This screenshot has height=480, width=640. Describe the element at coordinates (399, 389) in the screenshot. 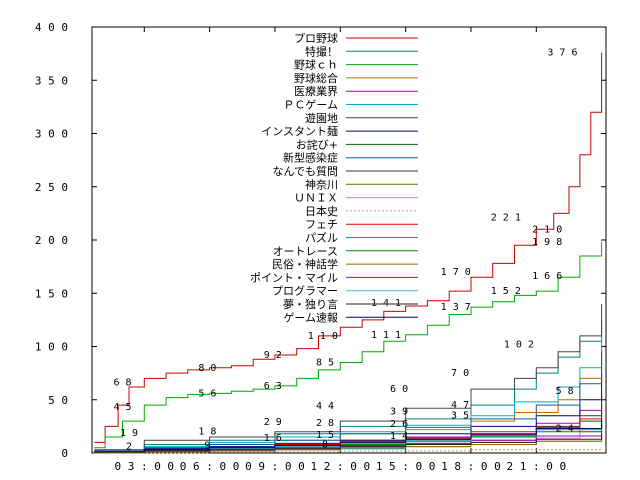

I see `data-label: 6 0` at that location.